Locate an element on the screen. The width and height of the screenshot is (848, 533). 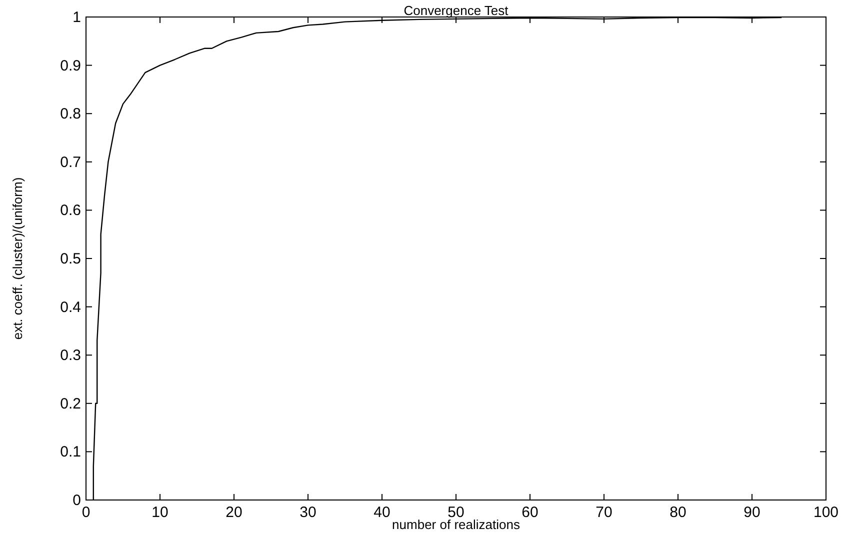
y-tick-label: 0.2 is located at coordinates (70, 403).